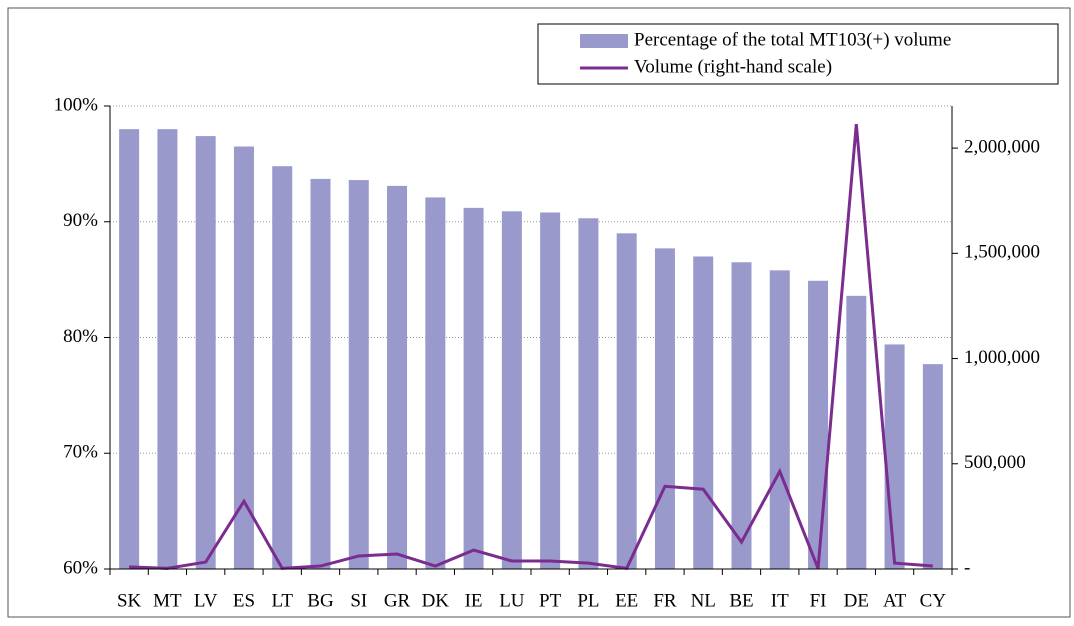  Describe the element at coordinates (703, 600) in the screenshot. I see `x-tick-label: NL` at that location.